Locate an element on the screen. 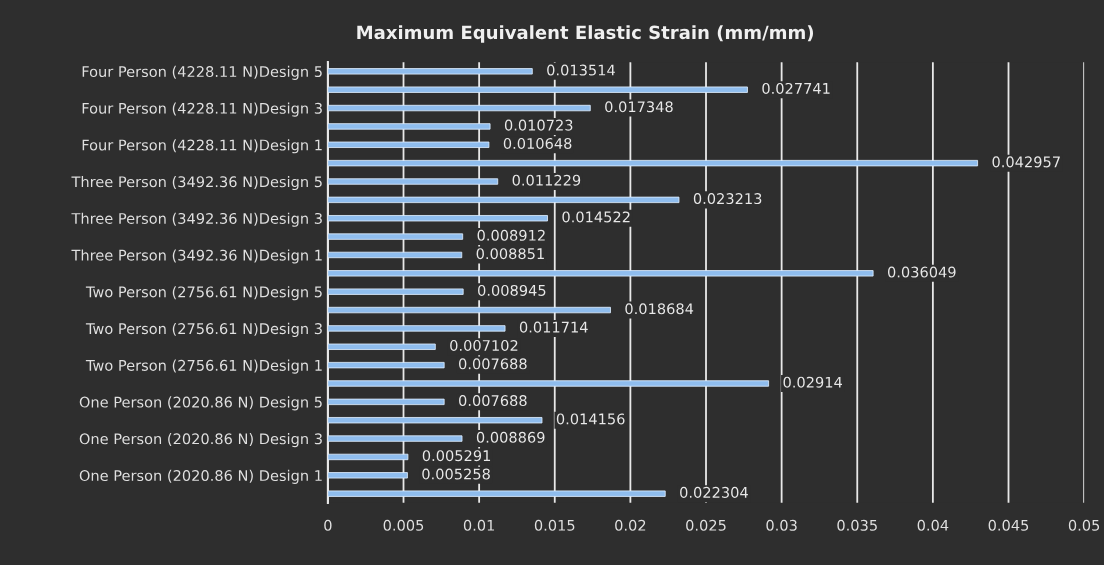 The image size is (1104, 565). data-label: 0.023213 is located at coordinates (727, 199).